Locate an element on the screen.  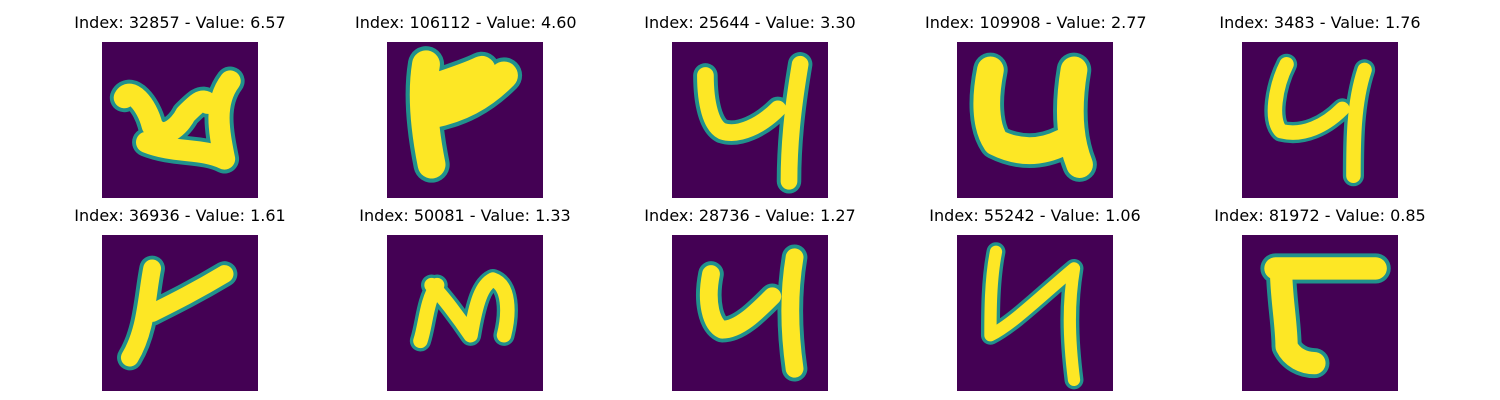
panel-4: Index: 109908 - Value: 2.77 is located at coordinates (1035, 104).